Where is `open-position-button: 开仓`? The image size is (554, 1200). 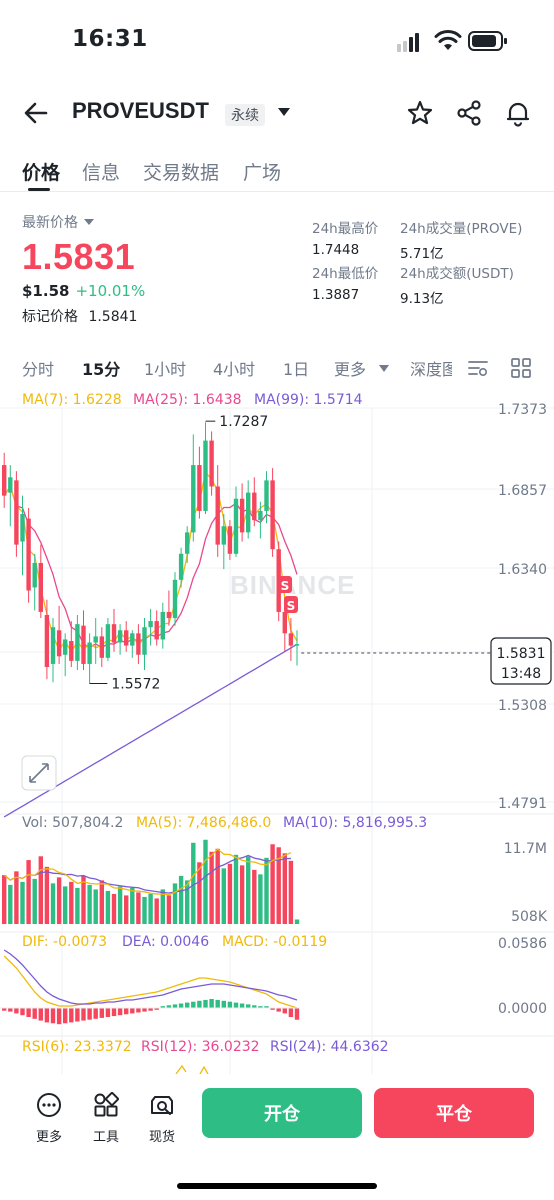
open-position-button: 开仓 is located at coordinates (282, 1113).